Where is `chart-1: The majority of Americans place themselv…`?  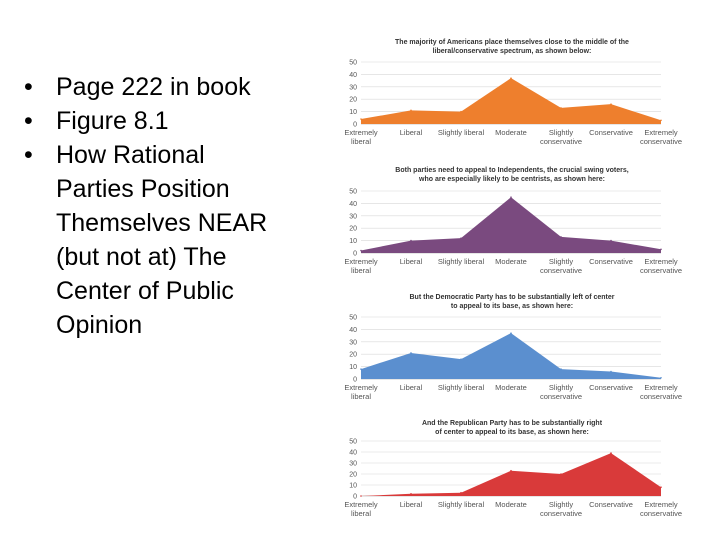 chart-1: The majority of Americans place themselv… is located at coordinates (513, 92).